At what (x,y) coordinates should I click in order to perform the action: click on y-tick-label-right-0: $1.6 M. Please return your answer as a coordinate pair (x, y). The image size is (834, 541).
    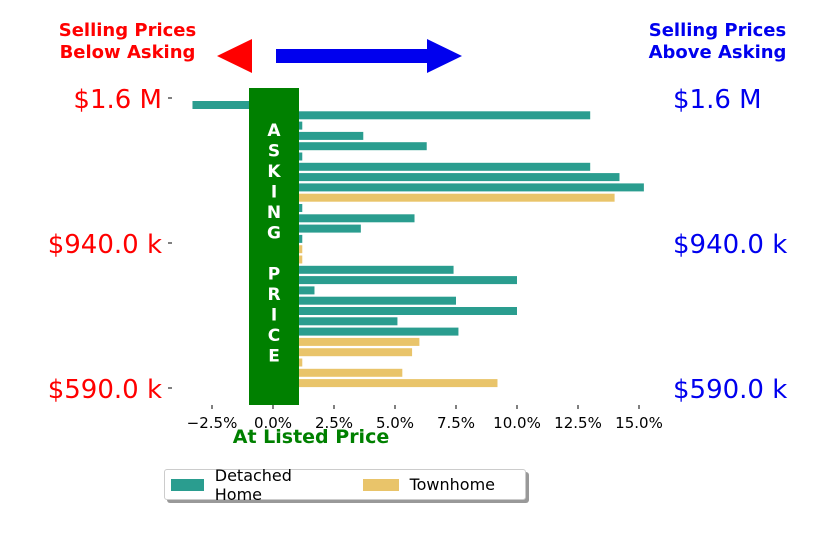
    Looking at the image, I should click on (717, 100).